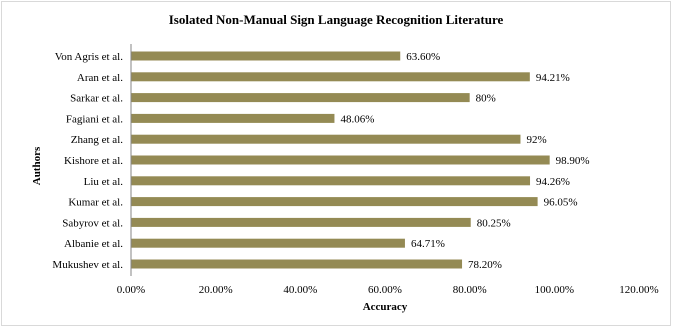 This screenshot has width=673, height=328. What do you see at coordinates (428, 244) in the screenshot?
I see `bar-value-label: 64.71%` at bounding box center [428, 244].